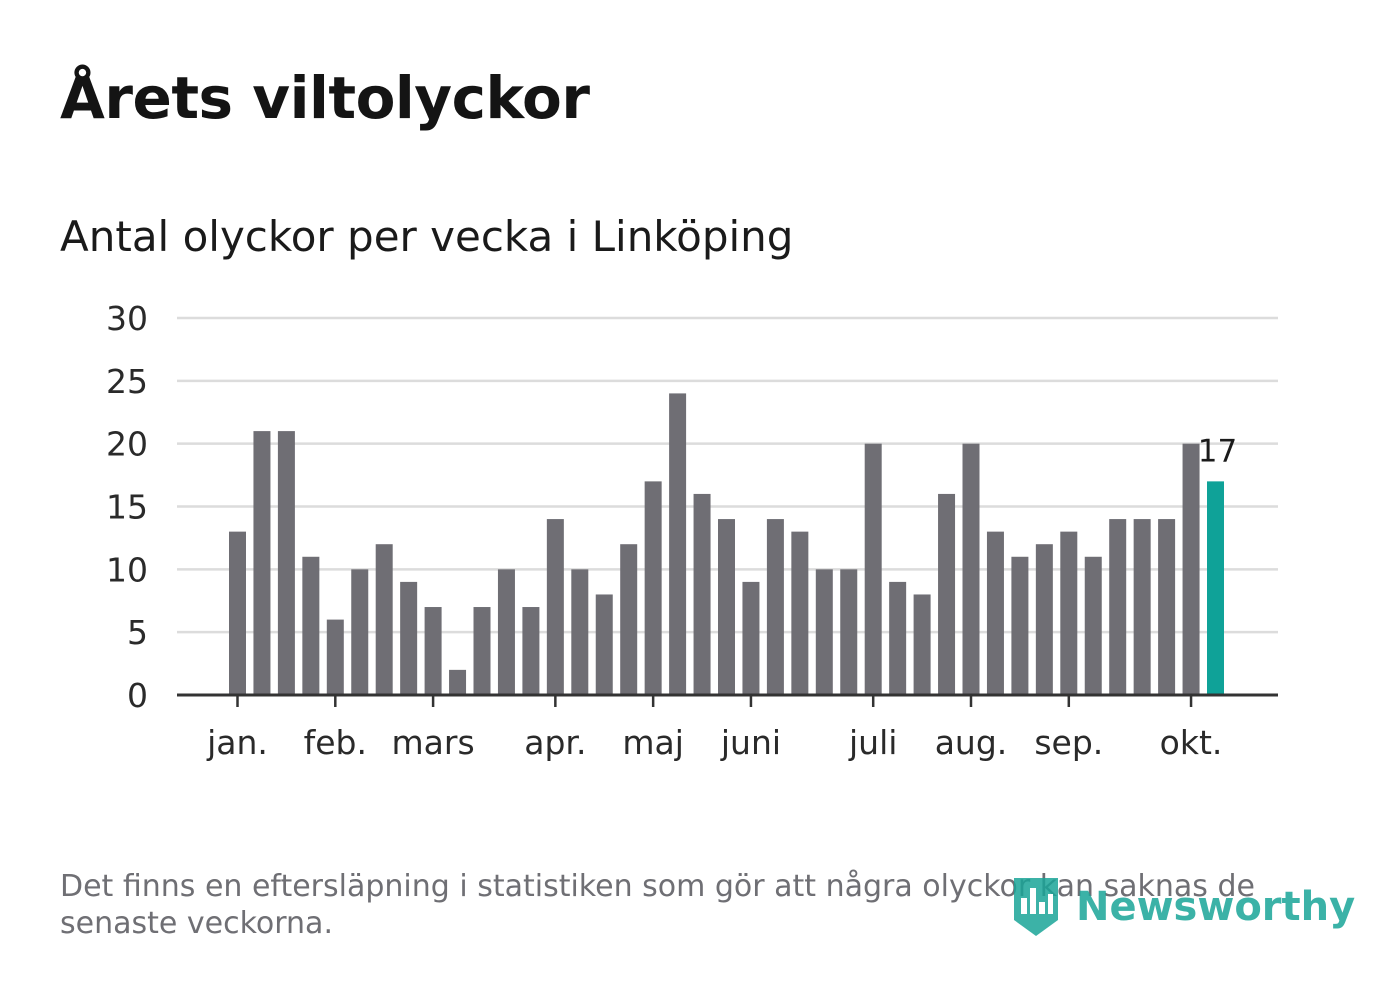  Describe the element at coordinates (127, 318) in the screenshot. I see `y-tick-label: 30` at that location.